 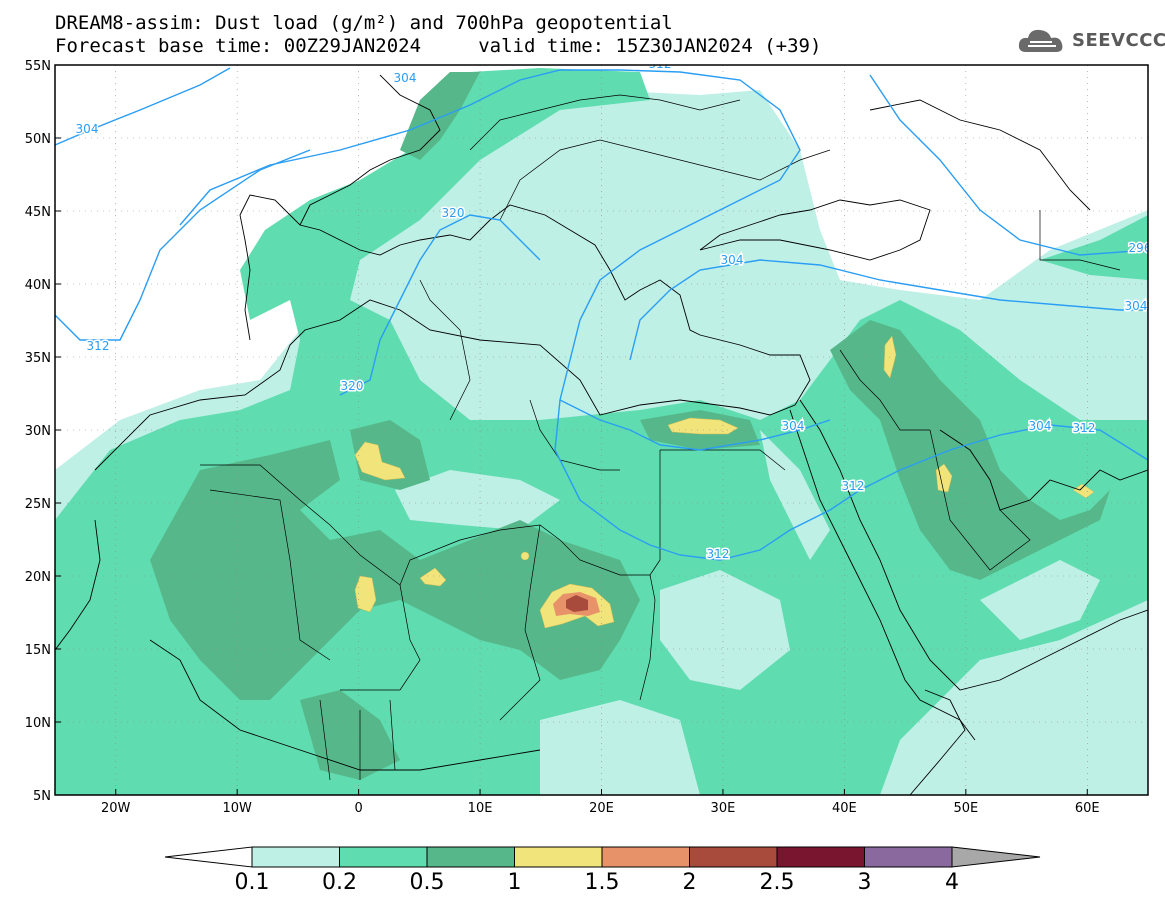 I want to click on lat-tick-label: 15N, so click(x=38, y=650).